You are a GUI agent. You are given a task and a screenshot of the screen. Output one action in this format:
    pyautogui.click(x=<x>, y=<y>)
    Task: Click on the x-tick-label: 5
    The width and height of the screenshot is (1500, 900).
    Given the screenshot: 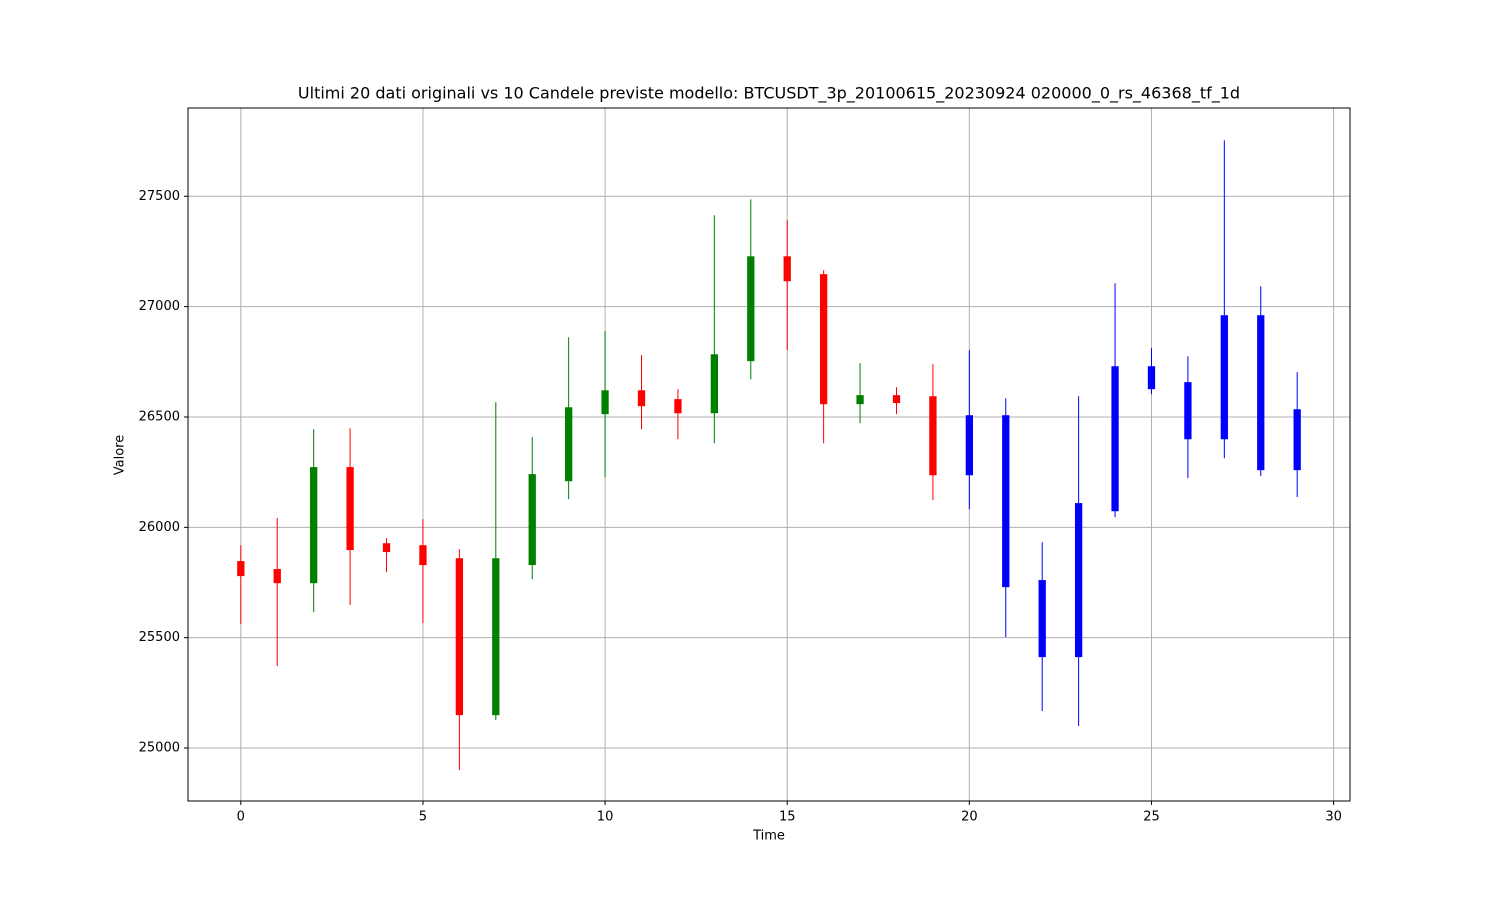 What is the action you would take?
    pyautogui.click(x=423, y=817)
    